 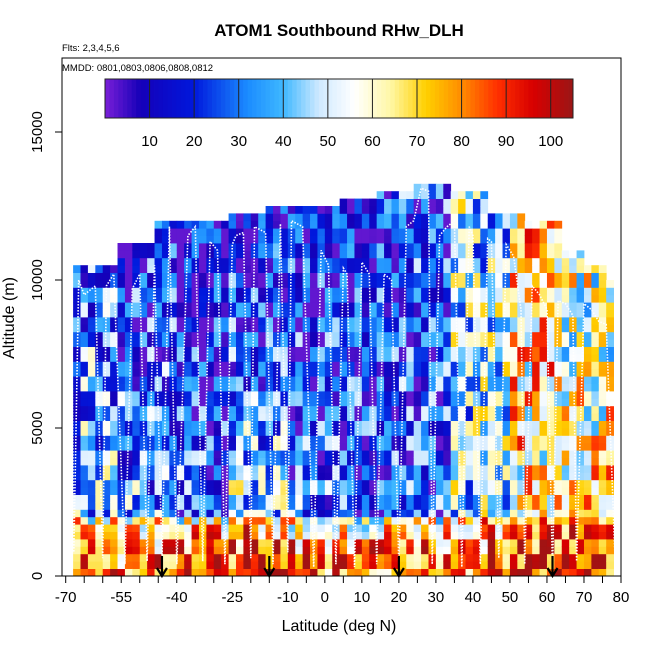 What do you see at coordinates (339, 30) in the screenshot?
I see `chart-title: ATOM1 Southbound RHw_DLH` at bounding box center [339, 30].